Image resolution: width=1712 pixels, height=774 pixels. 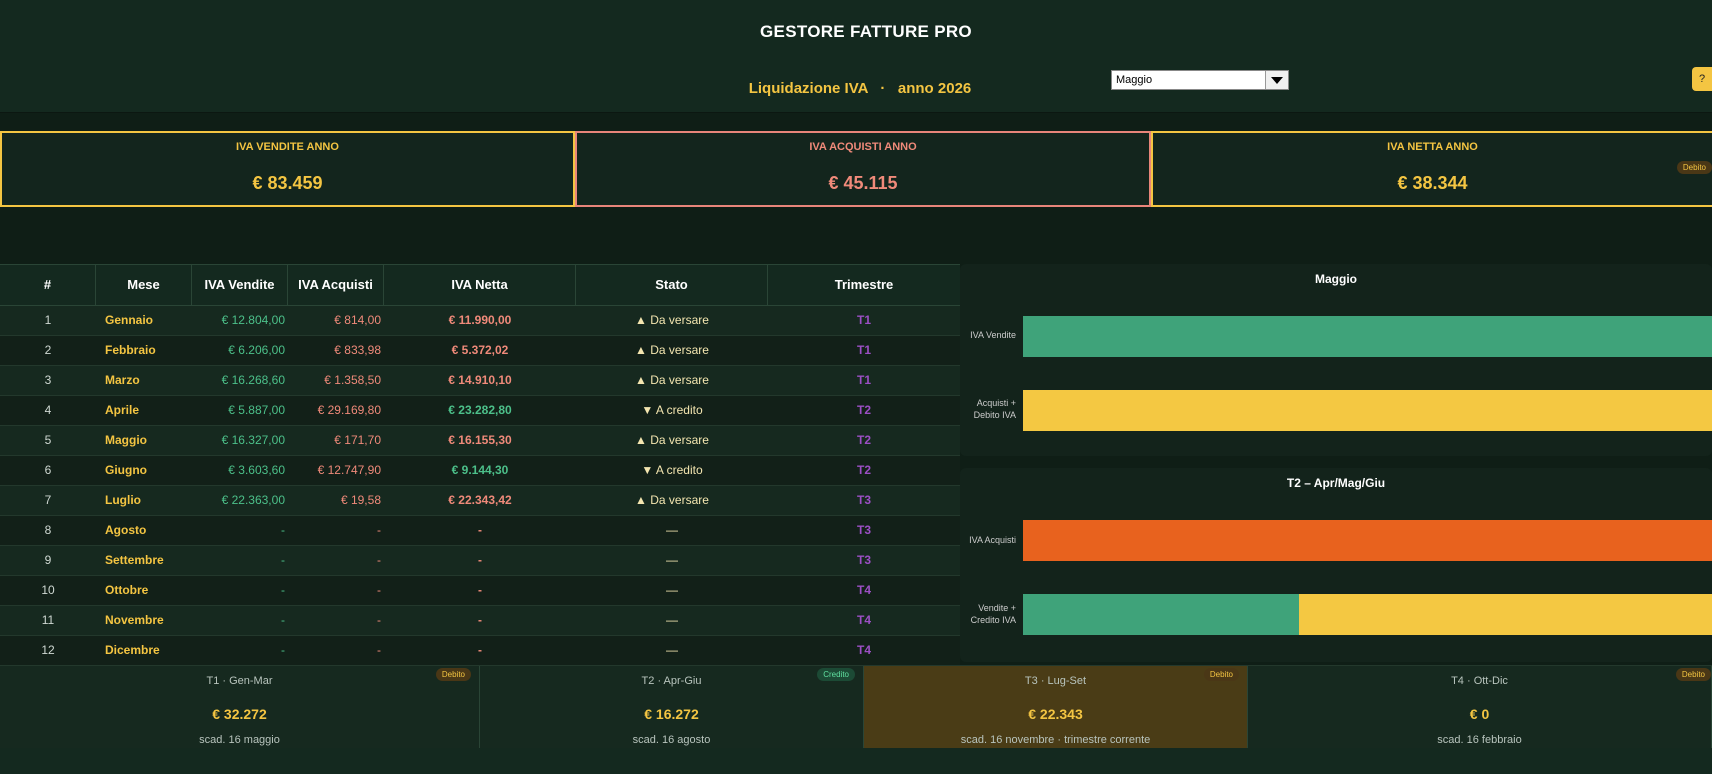 What do you see at coordinates (1336, 279) in the screenshot?
I see `chart-title: Maggio` at bounding box center [1336, 279].